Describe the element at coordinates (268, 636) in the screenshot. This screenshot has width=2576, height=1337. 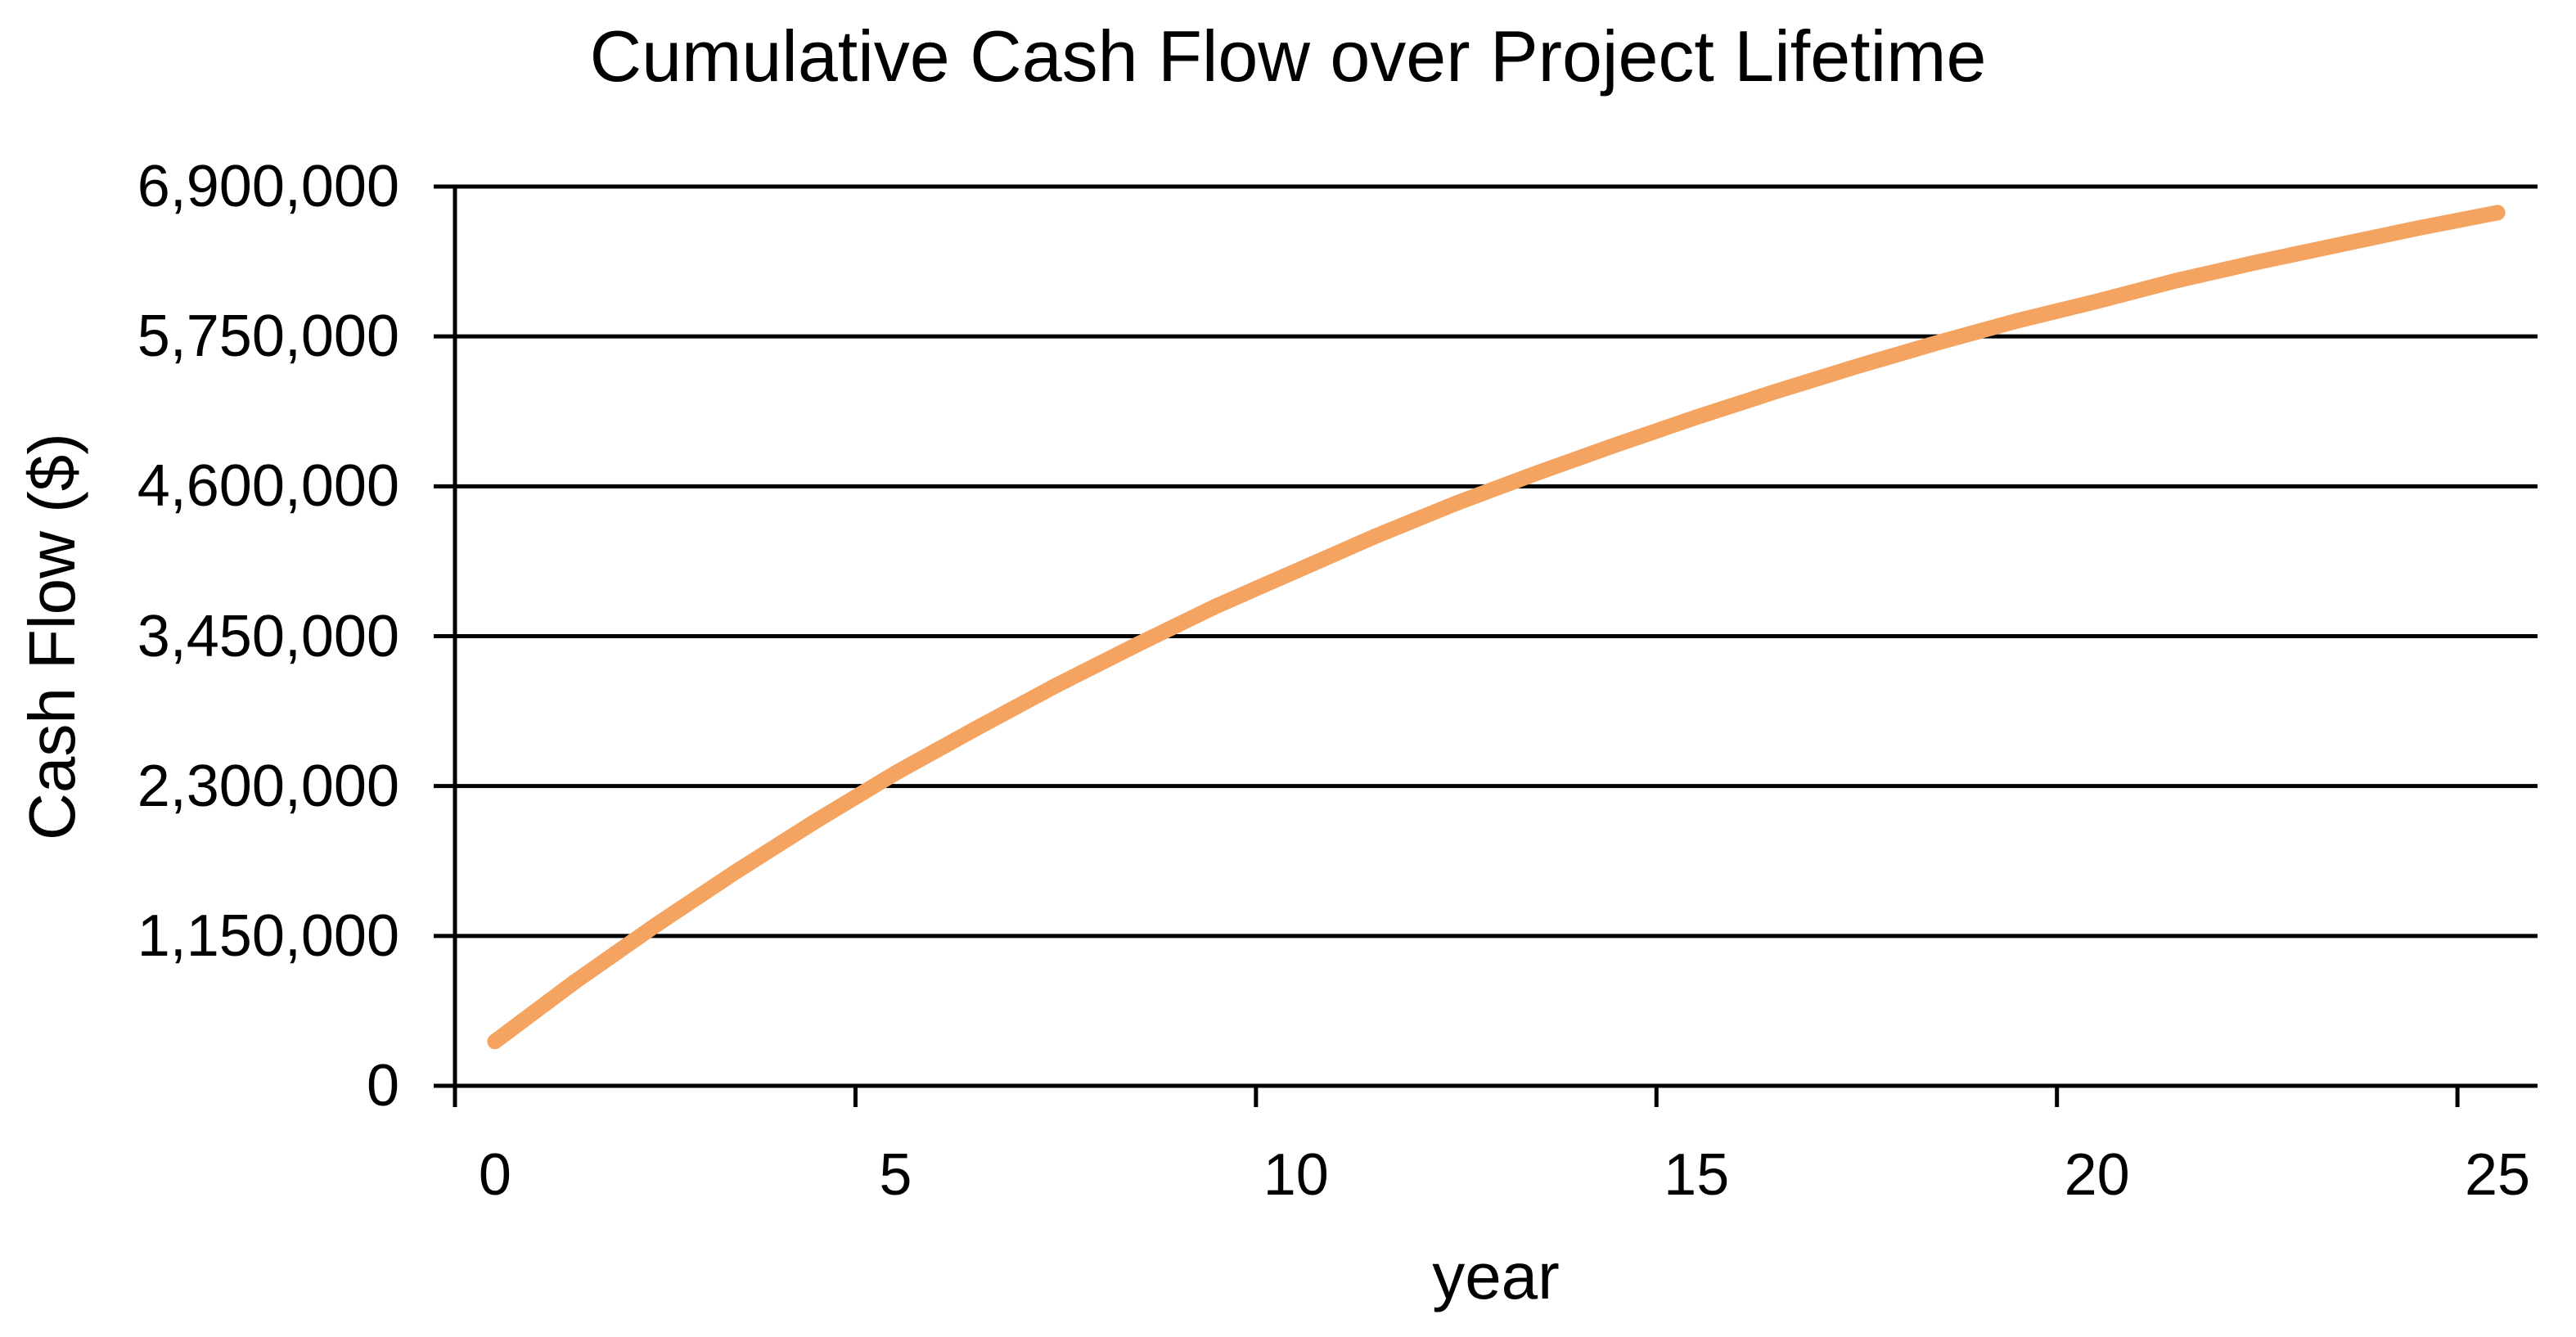
I see `y-tick-label: 3,450,000` at that location.